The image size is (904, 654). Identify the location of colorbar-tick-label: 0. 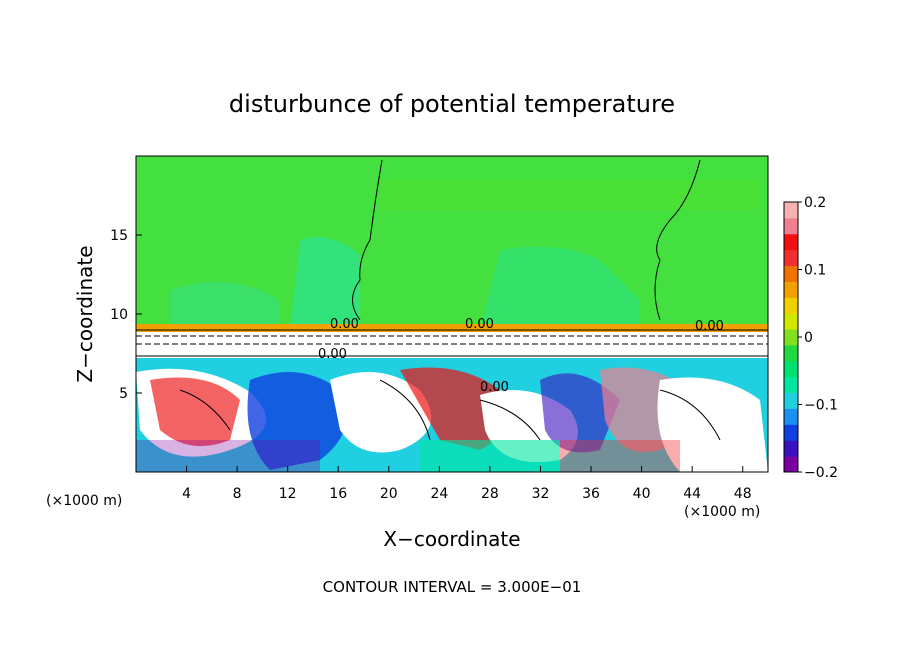
(808, 338).